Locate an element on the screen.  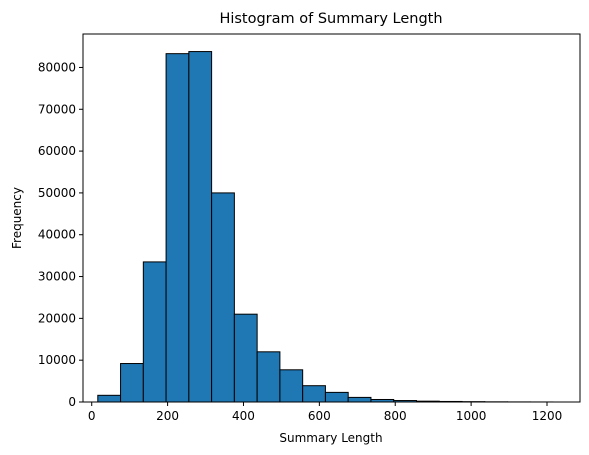
x-tick-label: 0 is located at coordinates (92, 416).